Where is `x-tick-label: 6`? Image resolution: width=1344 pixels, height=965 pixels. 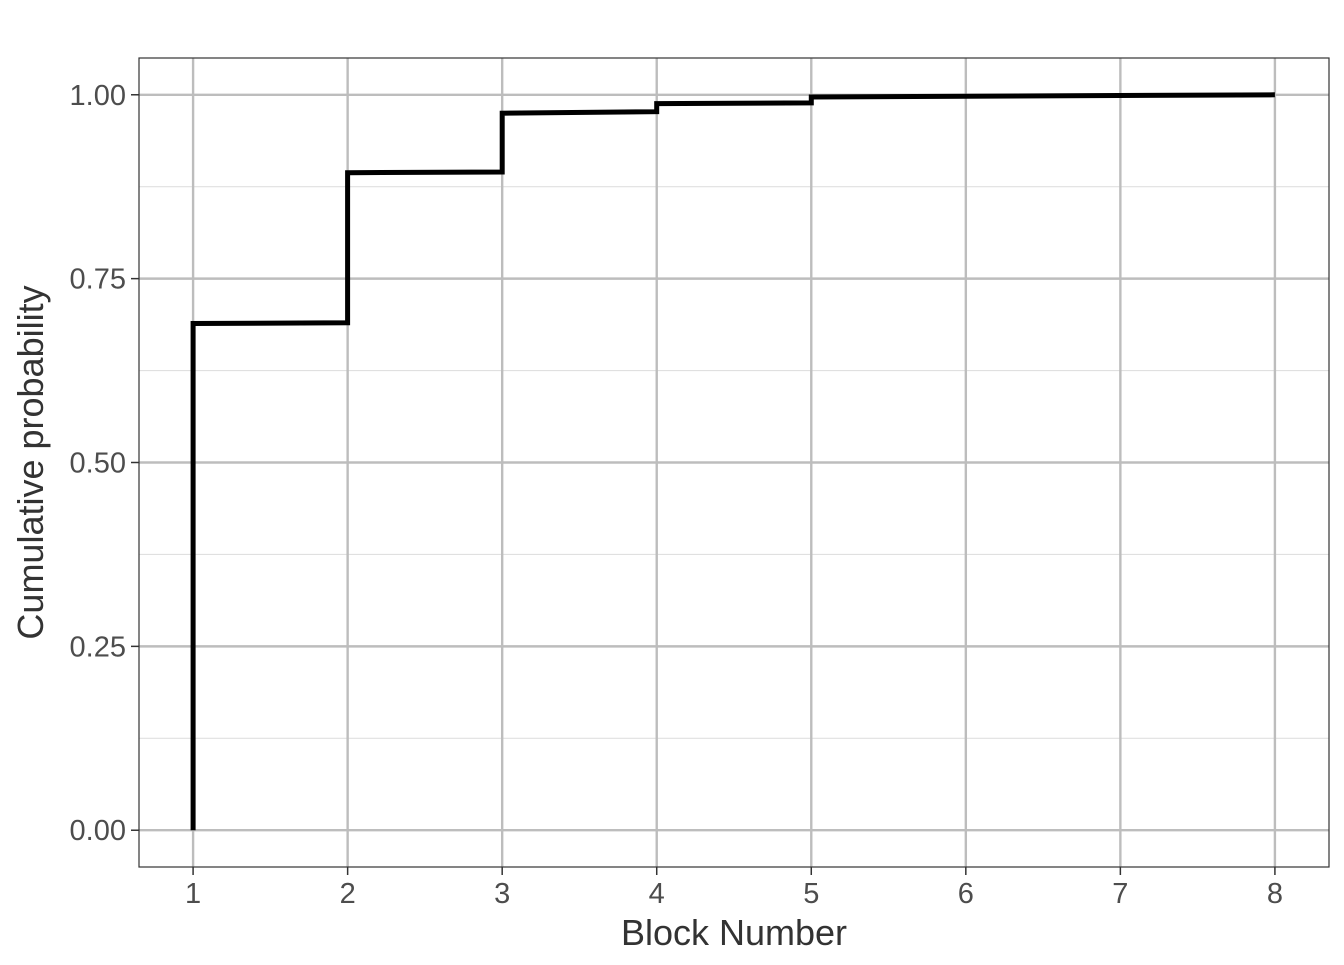
x-tick-label: 6 is located at coordinates (966, 894).